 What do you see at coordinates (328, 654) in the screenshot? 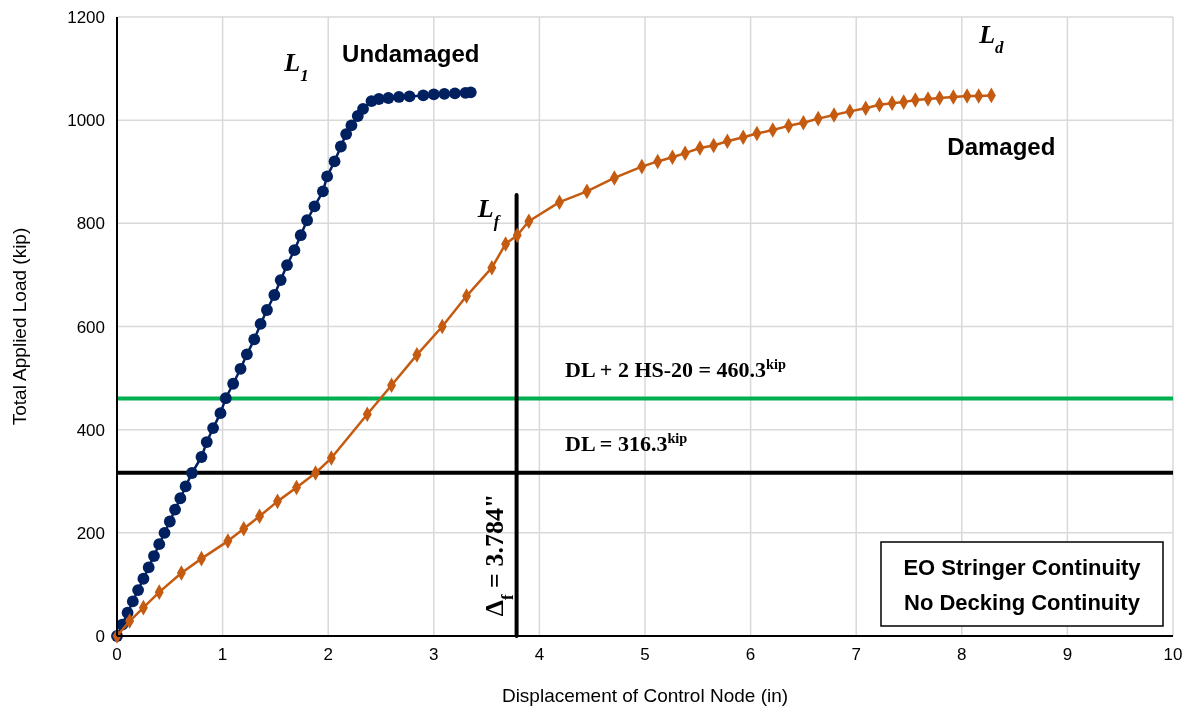
I see `x-tick-label: 2` at bounding box center [328, 654].